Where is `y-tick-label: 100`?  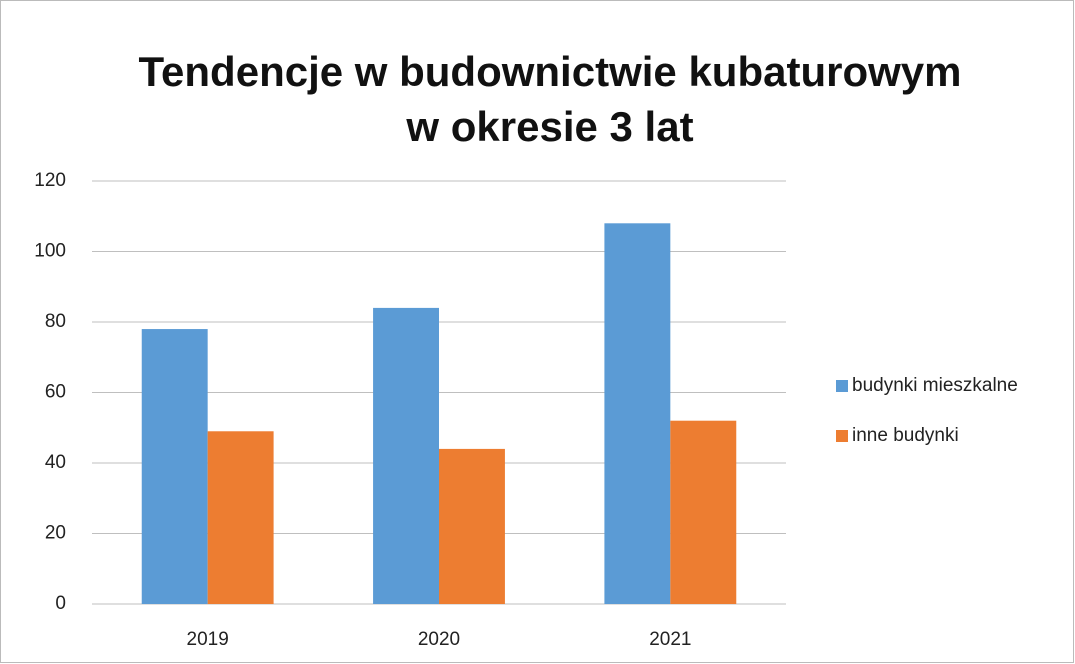
y-tick-label: 100 is located at coordinates (50, 251).